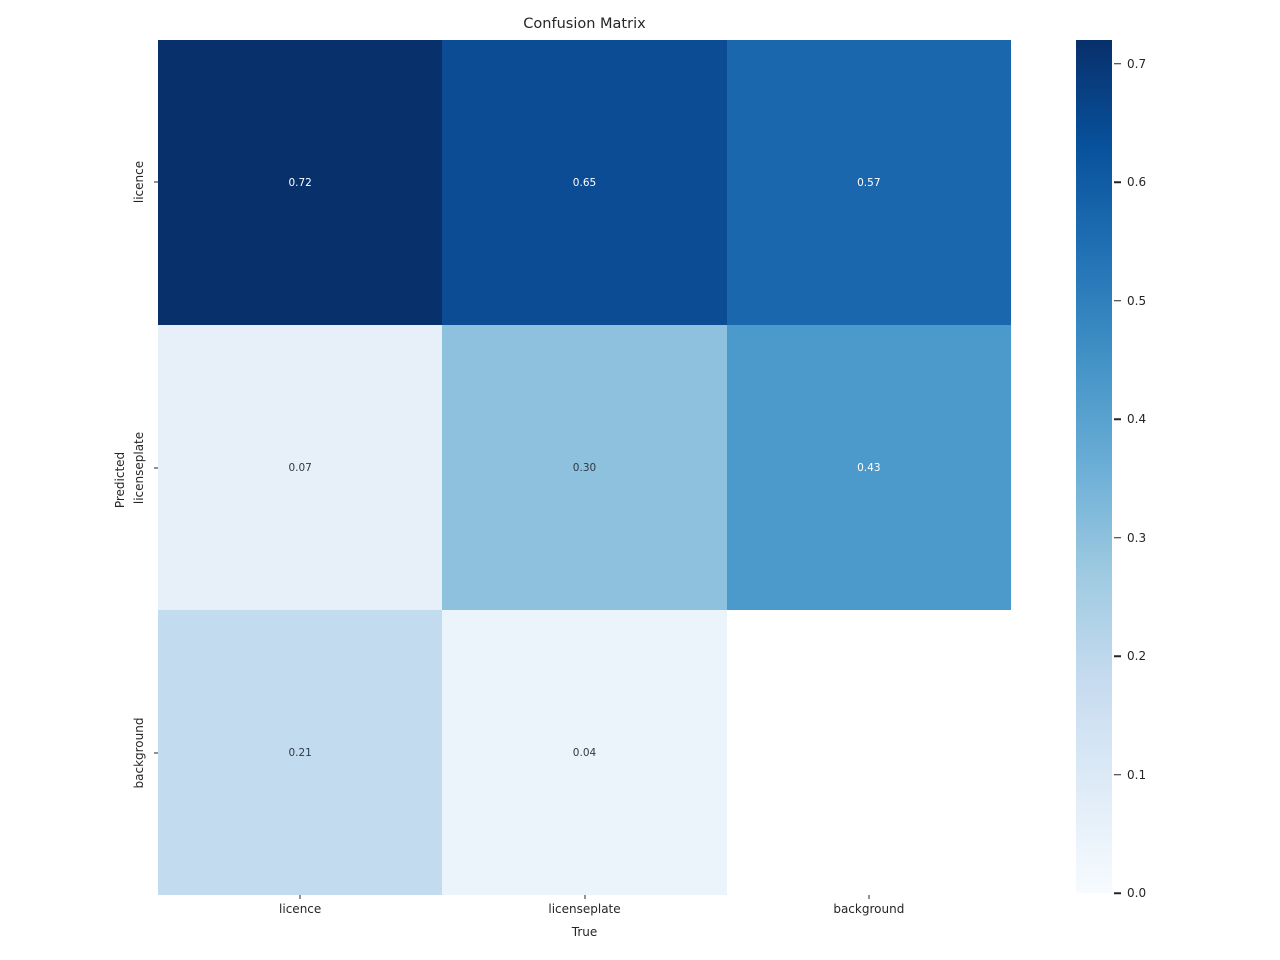  What do you see at coordinates (1152, 470) in the screenshot?
I see `colorbar-tick-area: 0.7 0.6 0.5 0.4 0.3 0.2 0.1 0.0` at bounding box center [1152, 470].